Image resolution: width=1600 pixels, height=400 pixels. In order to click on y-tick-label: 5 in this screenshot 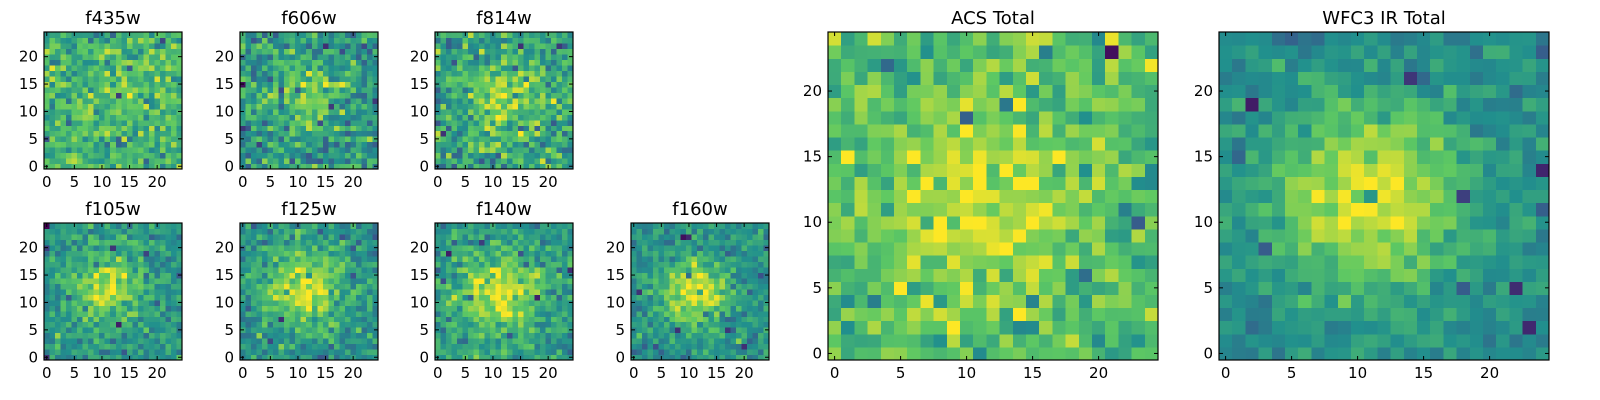, I will do `click(33, 330)`.